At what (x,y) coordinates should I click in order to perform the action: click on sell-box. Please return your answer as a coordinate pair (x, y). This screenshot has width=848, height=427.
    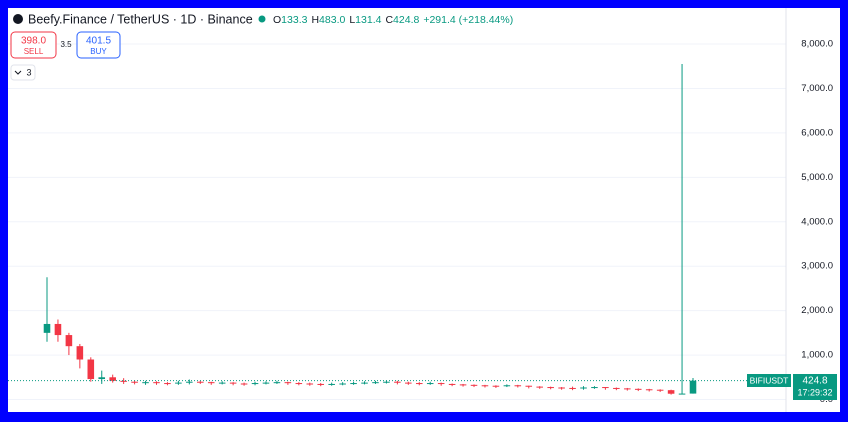
    Looking at the image, I should click on (33, 45).